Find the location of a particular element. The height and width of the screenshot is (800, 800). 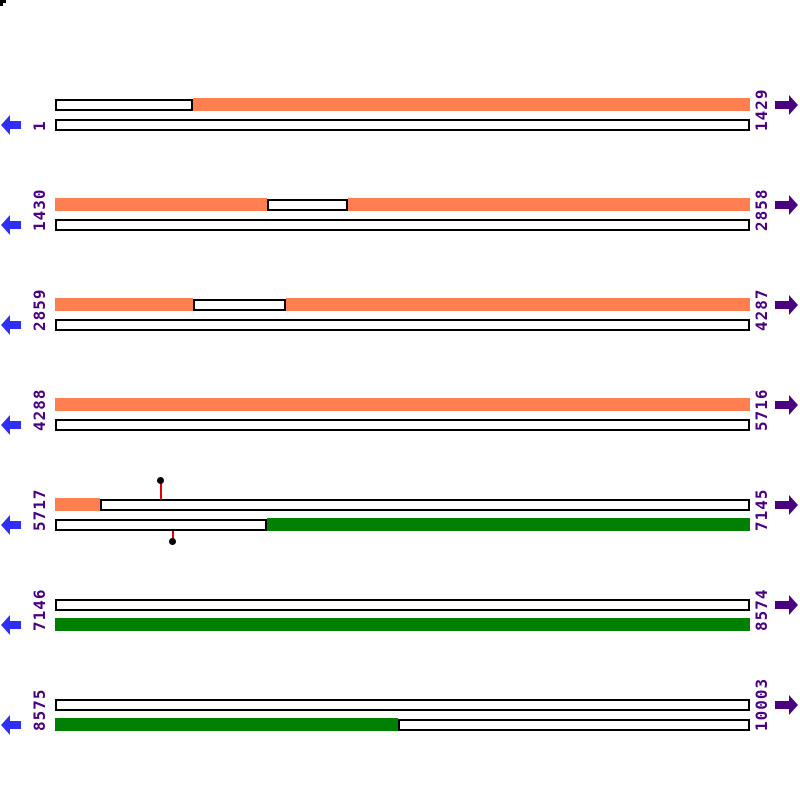

start-coordinate-label: 4288 is located at coordinates (39, 409).